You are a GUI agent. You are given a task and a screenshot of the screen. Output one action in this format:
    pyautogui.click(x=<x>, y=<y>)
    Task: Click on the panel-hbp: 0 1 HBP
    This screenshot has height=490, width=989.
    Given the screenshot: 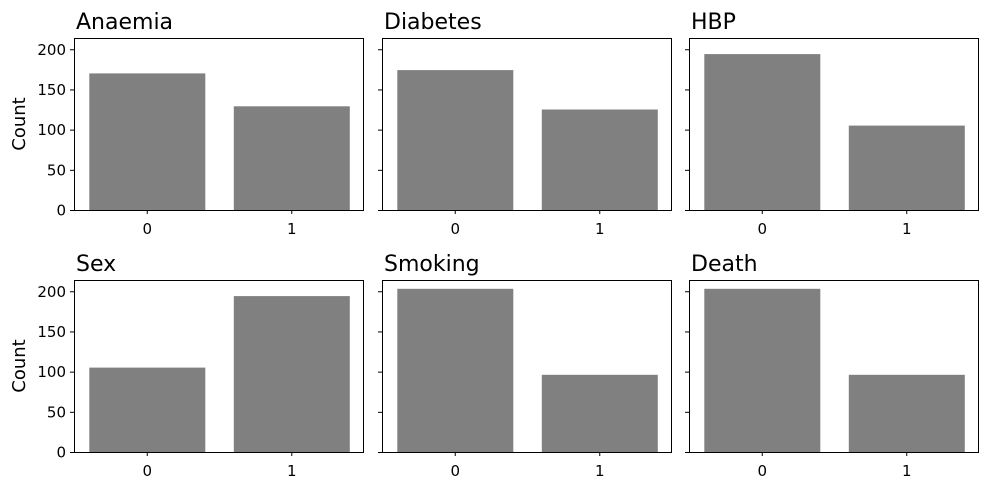 What is the action you would take?
    pyautogui.click(x=832, y=124)
    